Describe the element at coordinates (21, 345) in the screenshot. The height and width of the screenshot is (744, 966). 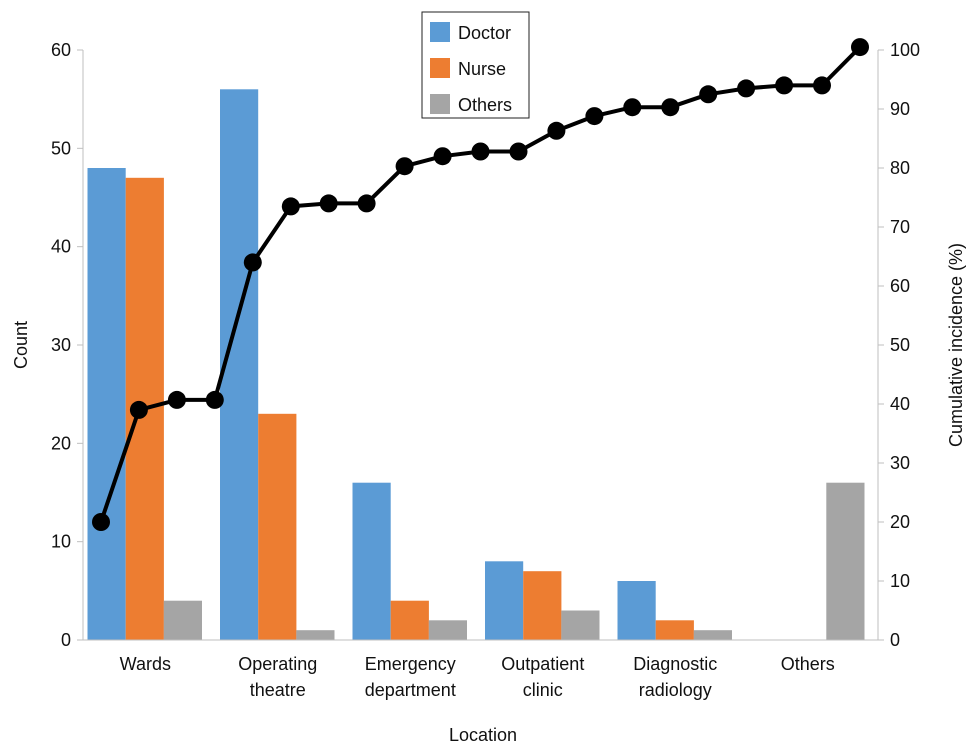
I see `y-axis-left-title: Count` at that location.